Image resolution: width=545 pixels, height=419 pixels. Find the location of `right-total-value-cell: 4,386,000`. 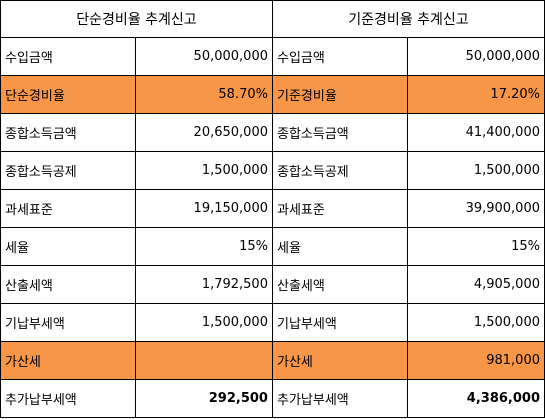

right-total-value-cell: 4,386,000 is located at coordinates (476, 398).